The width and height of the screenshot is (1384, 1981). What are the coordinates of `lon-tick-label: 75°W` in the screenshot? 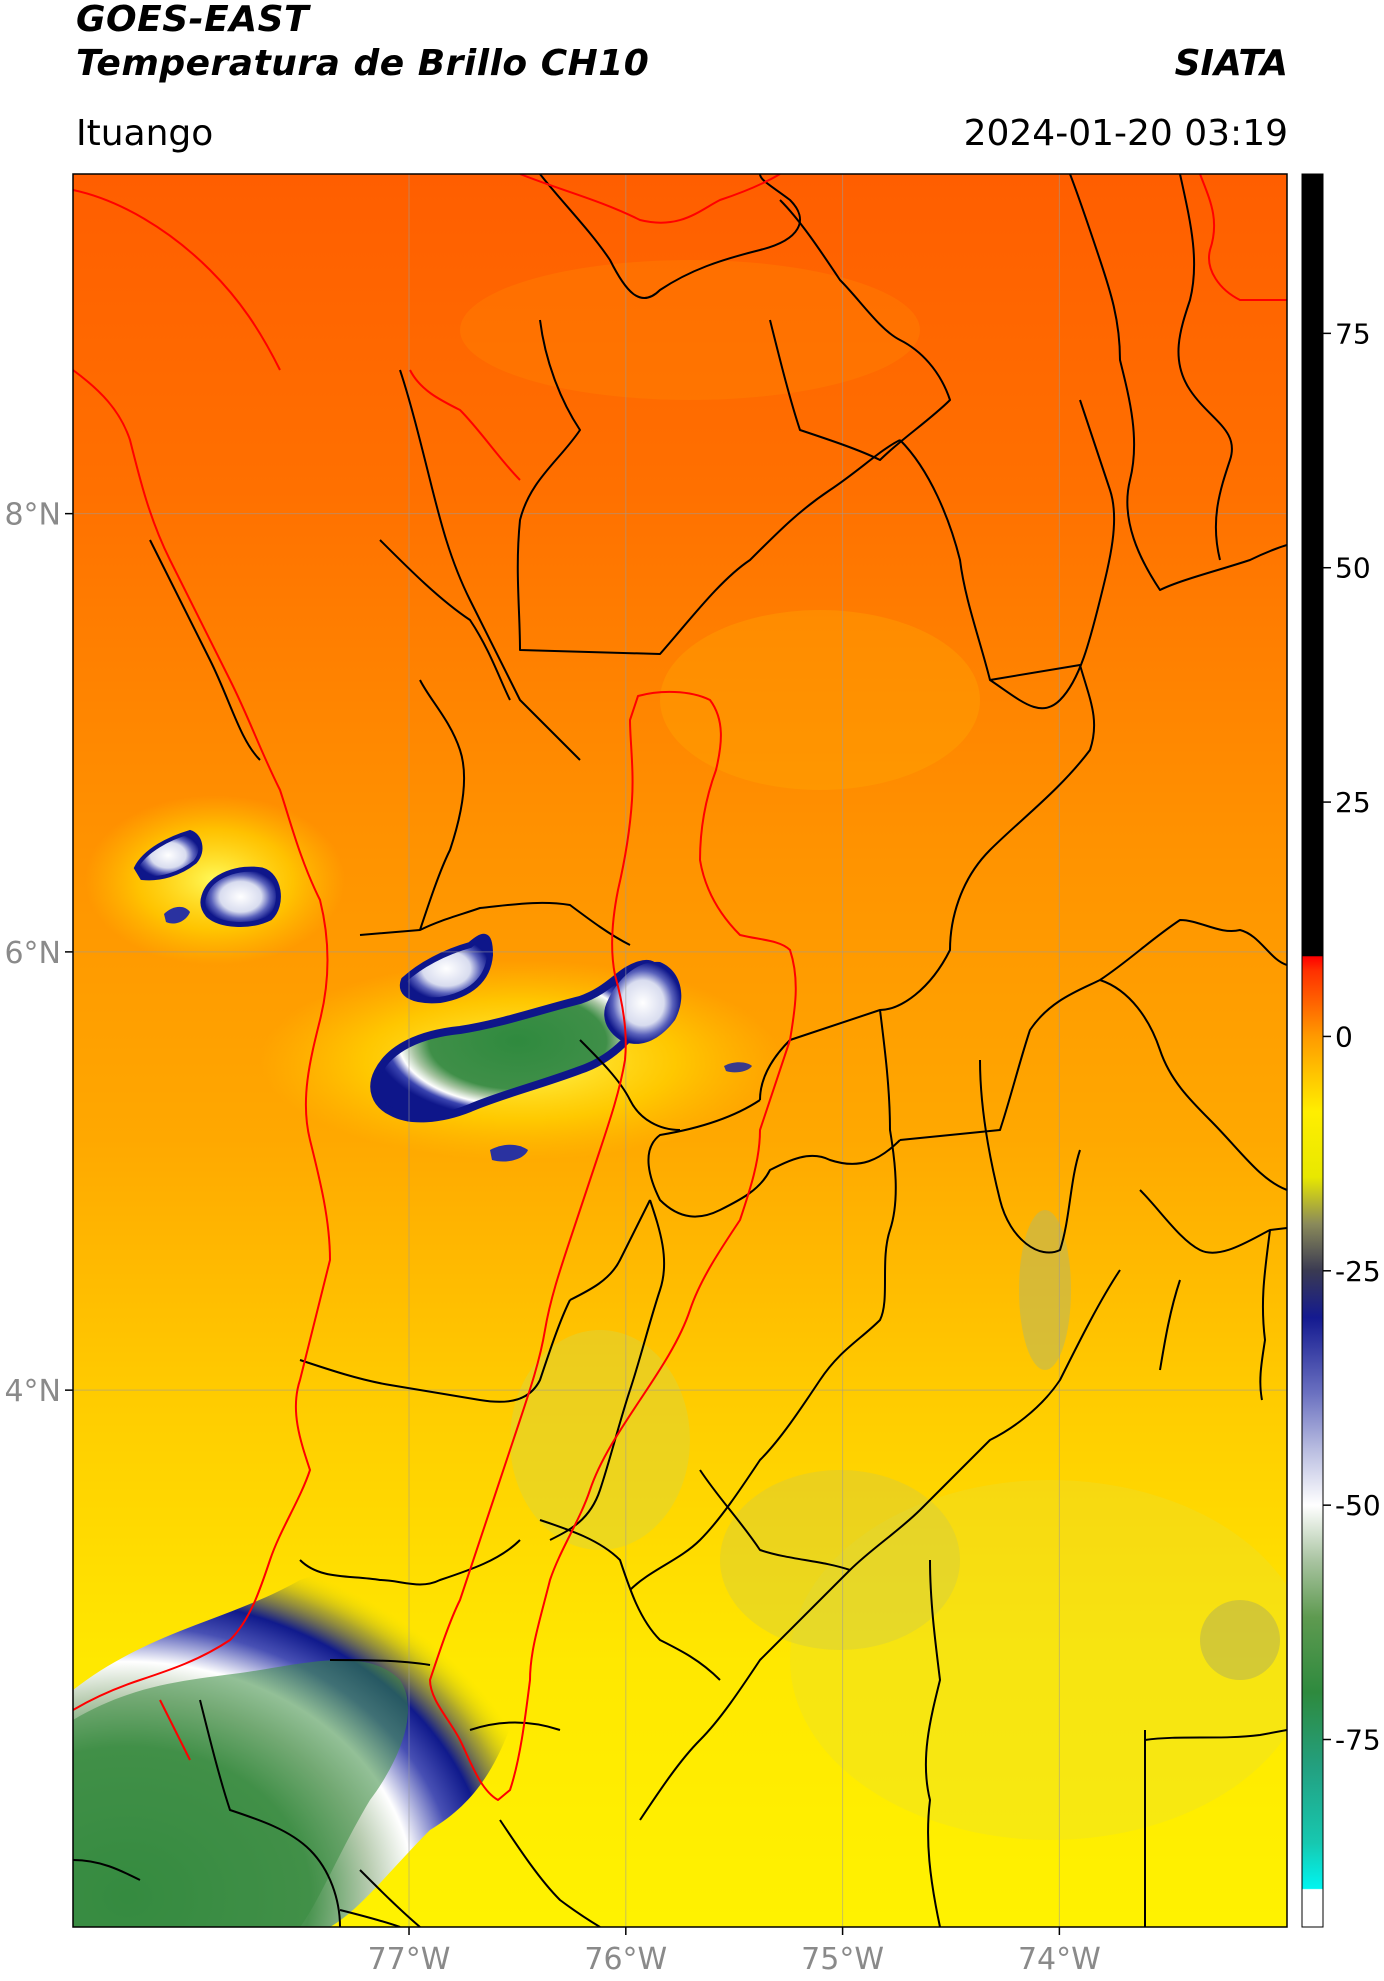 It's located at (842, 1959).